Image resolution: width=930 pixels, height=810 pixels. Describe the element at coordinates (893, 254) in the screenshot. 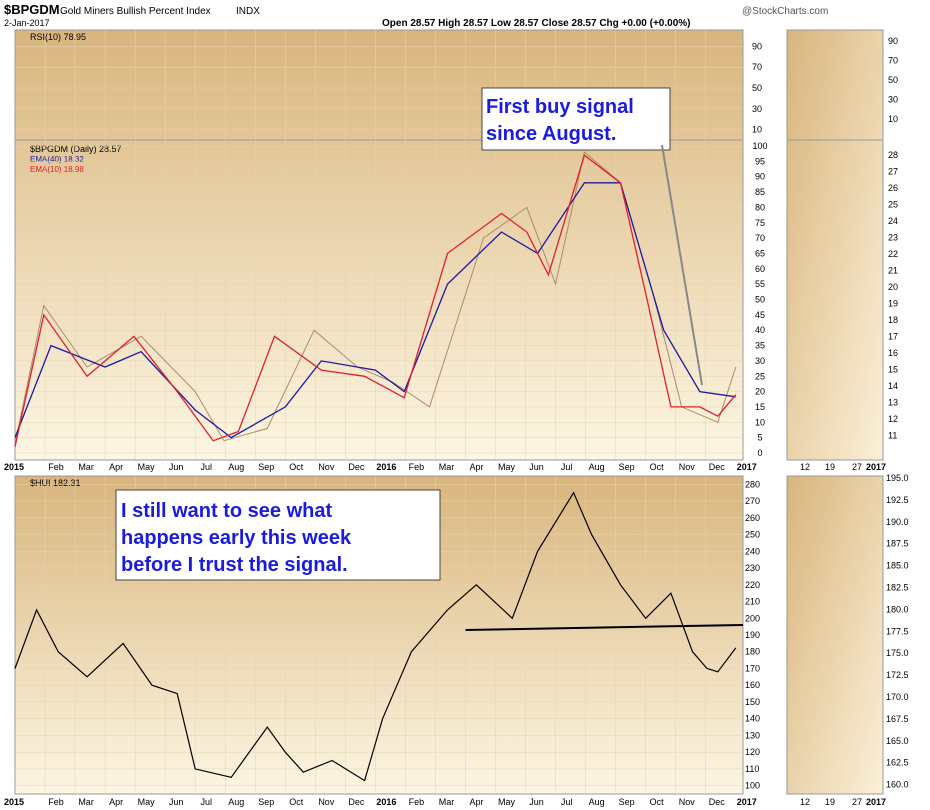

I see `side-top-y-tick-label: 22` at that location.